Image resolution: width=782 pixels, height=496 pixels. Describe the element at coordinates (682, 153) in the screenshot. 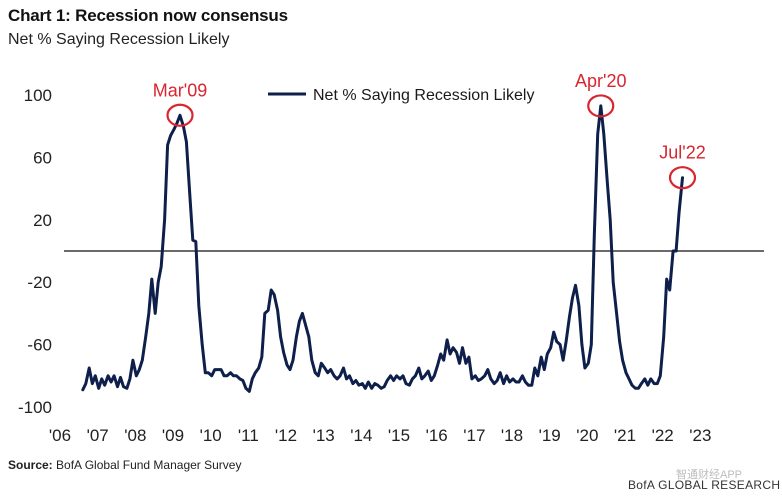

I see `peak-label: Jul'22` at that location.